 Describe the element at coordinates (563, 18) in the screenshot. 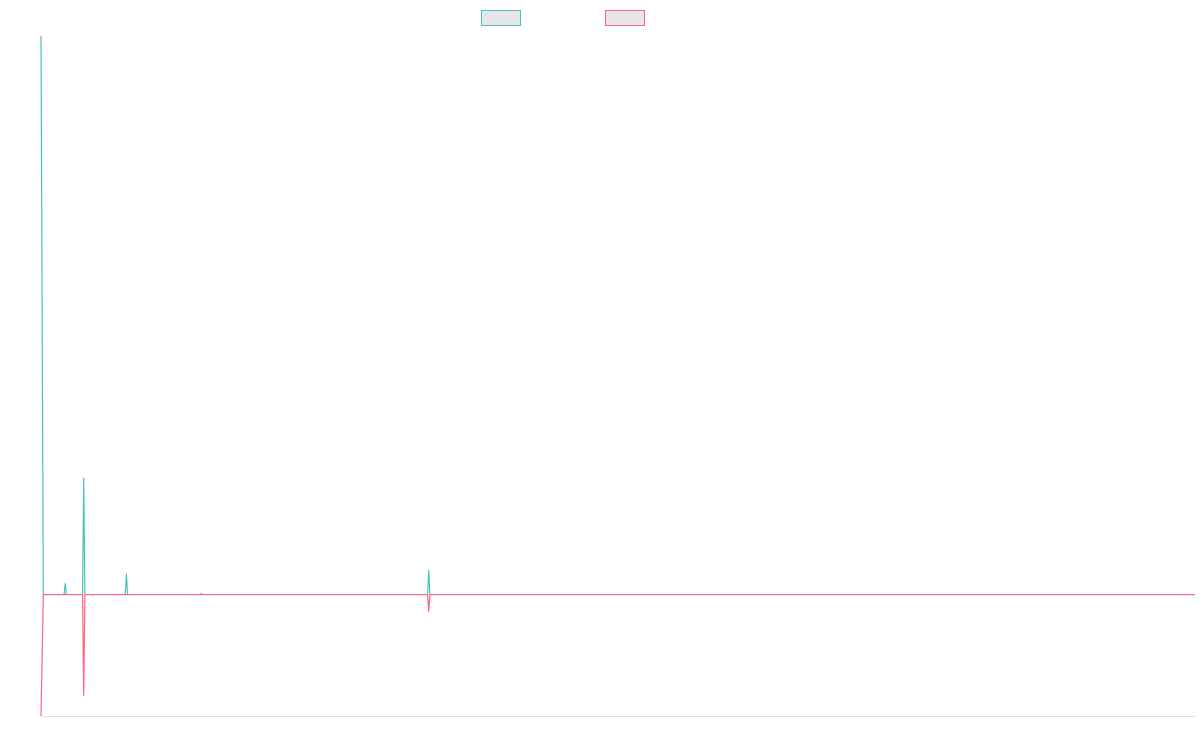

I see `legend` at that location.